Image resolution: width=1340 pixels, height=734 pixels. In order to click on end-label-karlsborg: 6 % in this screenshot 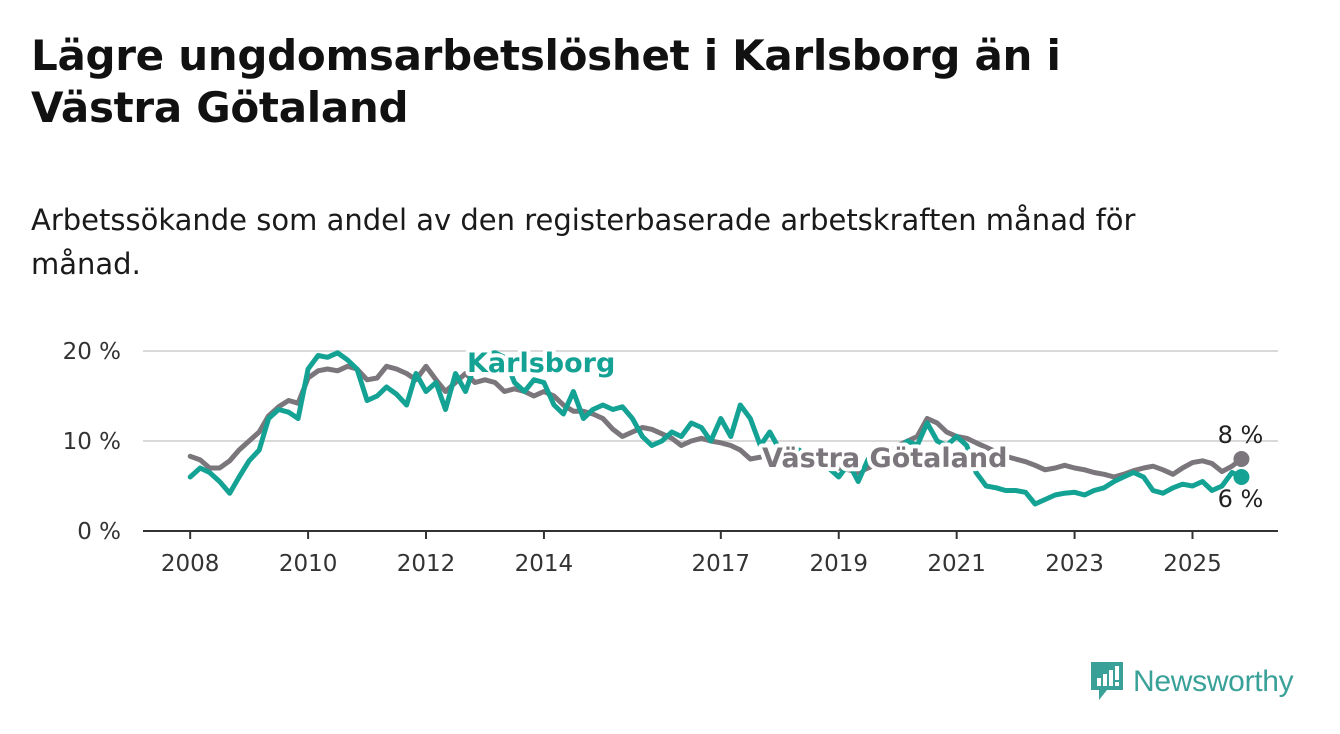, I will do `click(1241, 499)`.